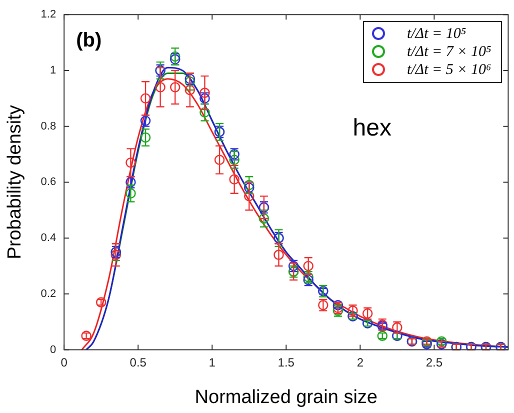  I want to click on annotation: (b), so click(89, 41).